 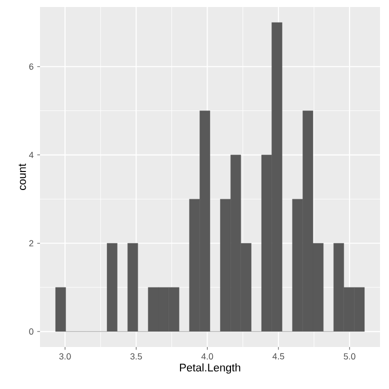 What do you see at coordinates (22, 177) in the screenshot?
I see `y-axis-title: count` at bounding box center [22, 177].